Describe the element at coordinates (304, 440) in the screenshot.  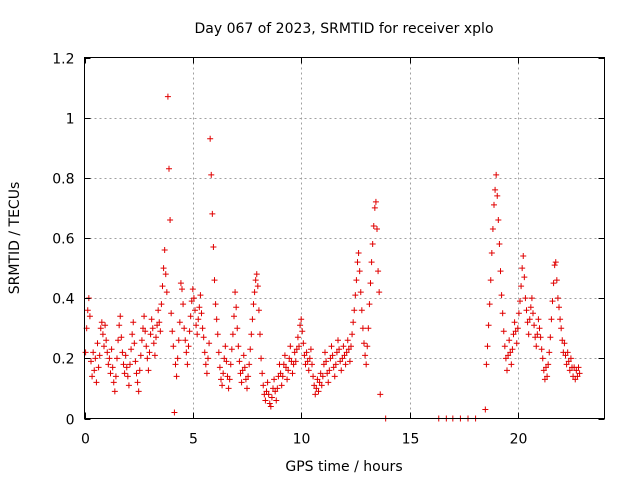
I see `x-tick-labels: 0 5 10 15 20` at that location.